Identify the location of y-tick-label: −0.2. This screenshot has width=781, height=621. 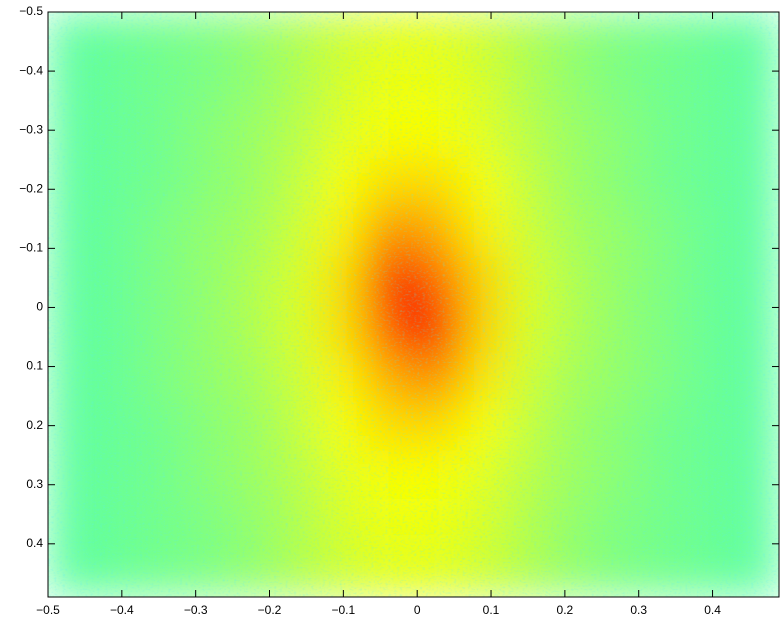
(31, 188).